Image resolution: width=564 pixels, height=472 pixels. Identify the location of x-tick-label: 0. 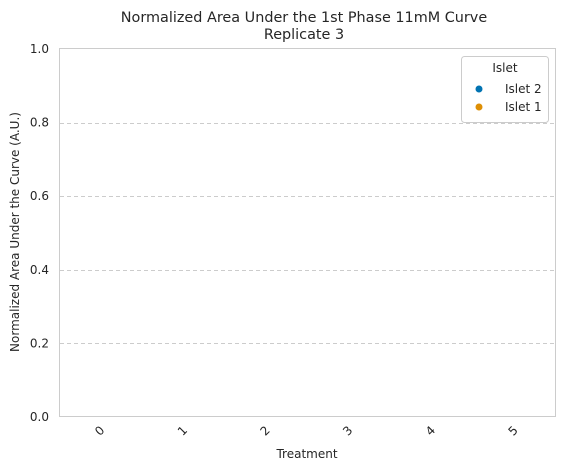
(99, 430).